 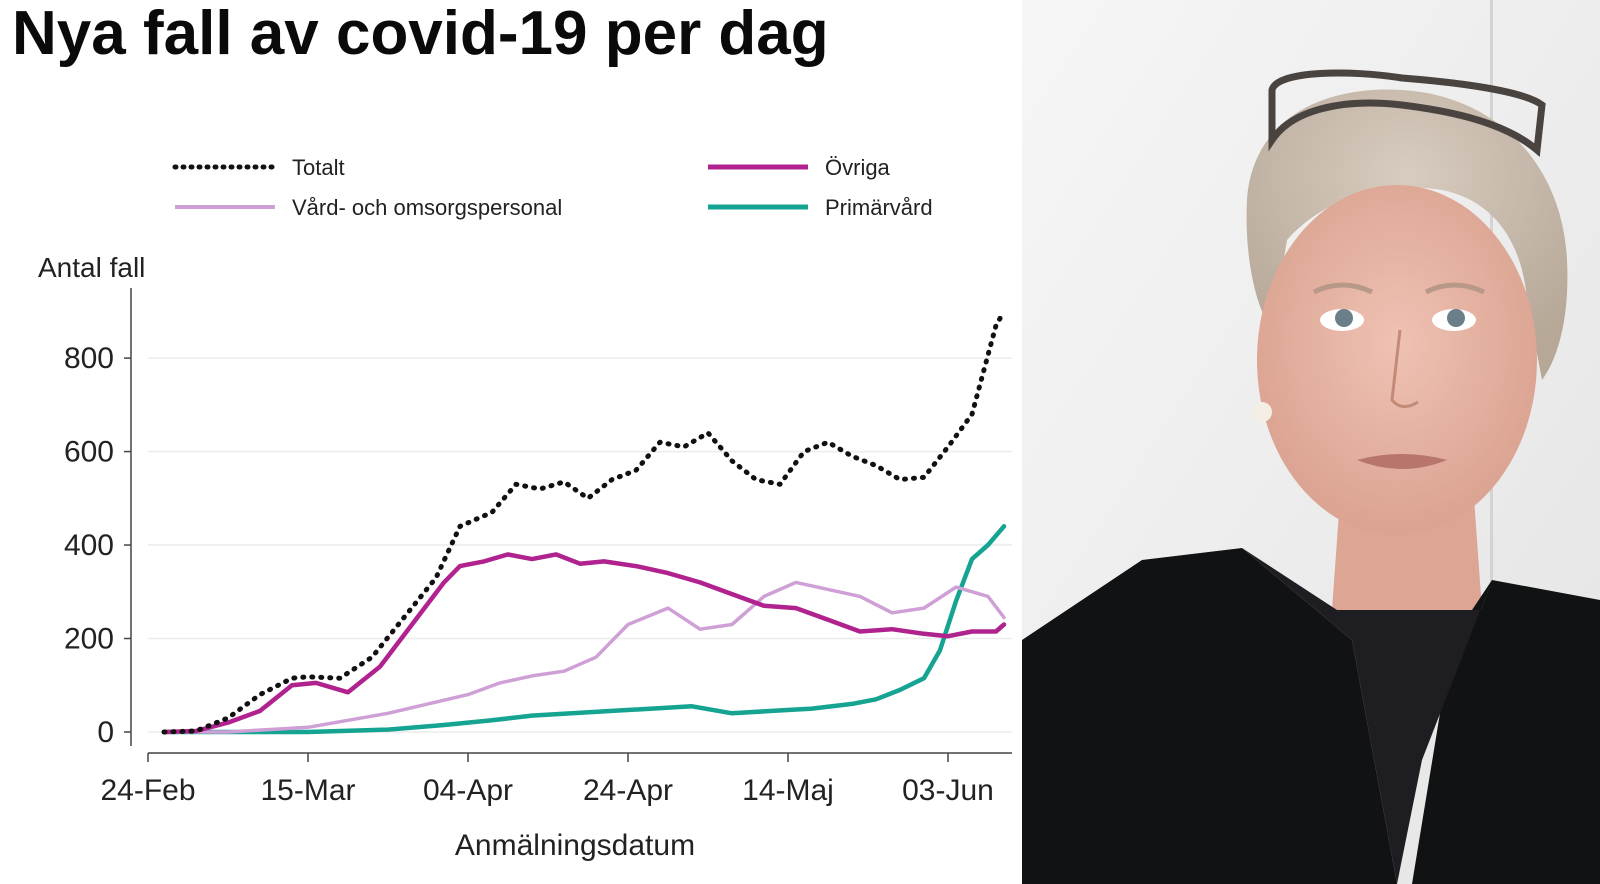 I want to click on x-tick-label-24-Apr: 24-Apr, so click(x=628, y=790).